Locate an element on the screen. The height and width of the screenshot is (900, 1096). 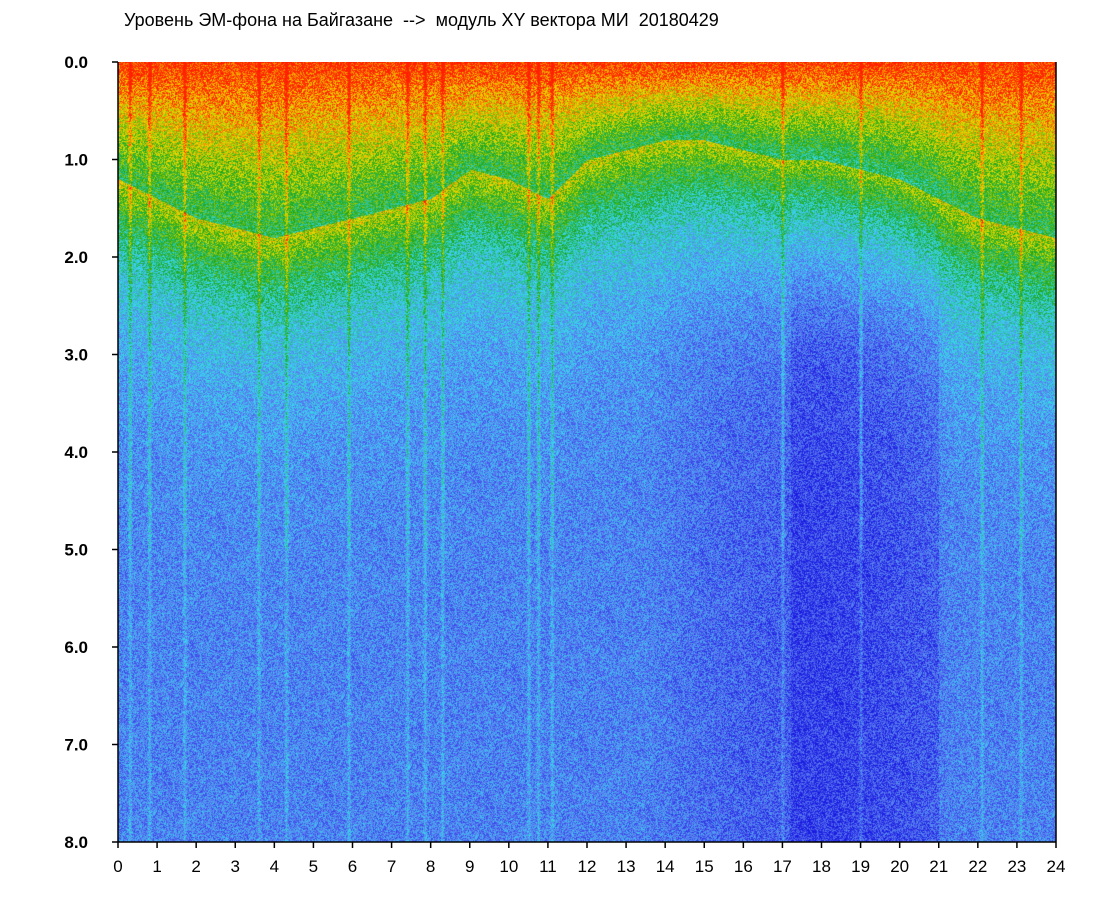
x-tick-label: 24 is located at coordinates (1056, 866).